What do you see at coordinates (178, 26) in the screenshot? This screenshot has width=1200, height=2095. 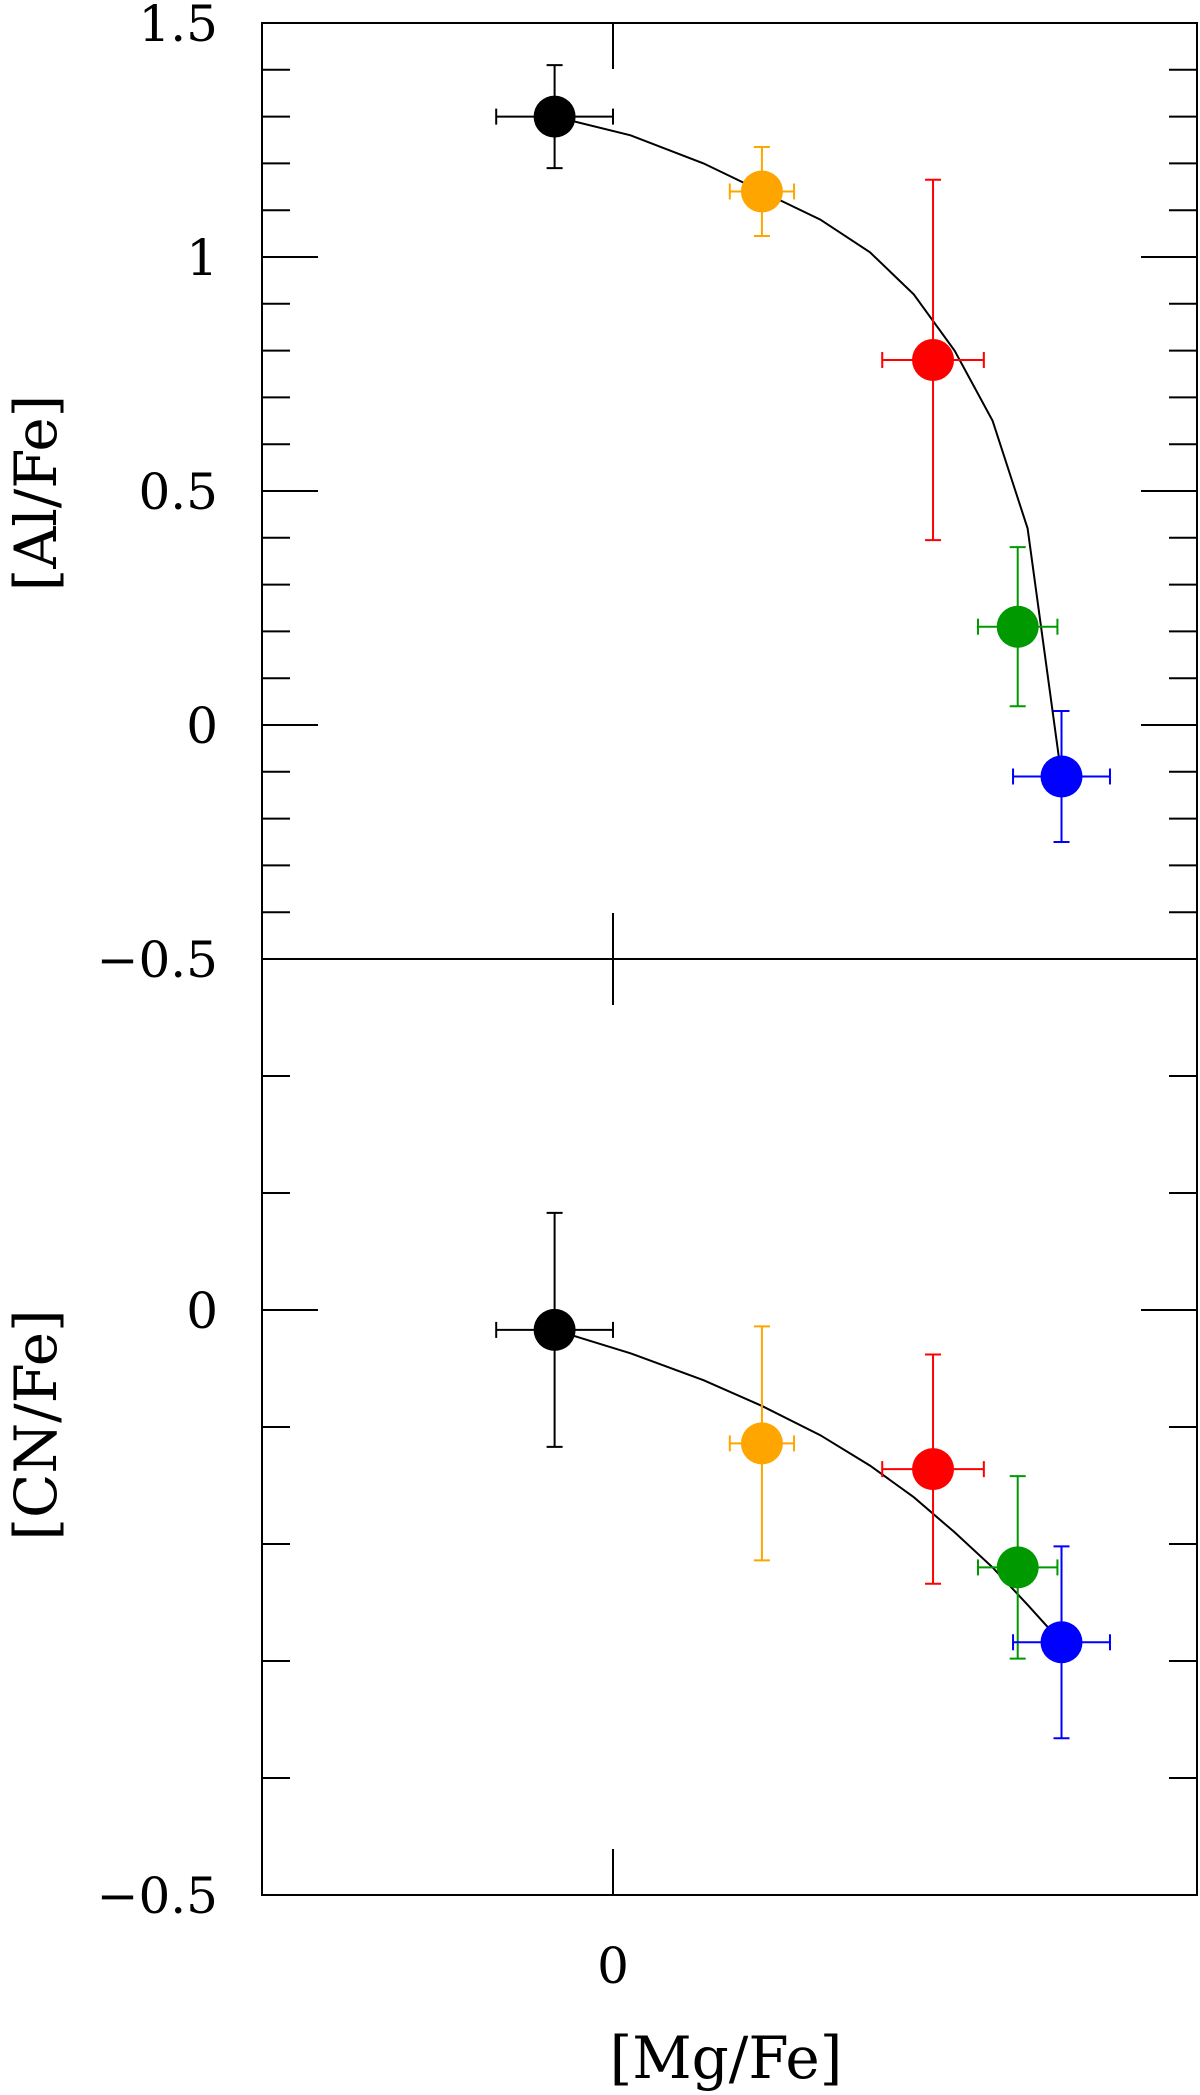 I see `y-tick-label: 1.5` at bounding box center [178, 26].